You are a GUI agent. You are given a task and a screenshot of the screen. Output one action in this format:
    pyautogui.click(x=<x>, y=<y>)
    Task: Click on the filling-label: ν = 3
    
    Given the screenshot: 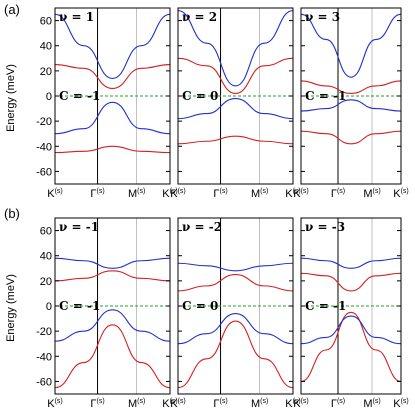 What is the action you would take?
    pyautogui.click(x=322, y=17)
    